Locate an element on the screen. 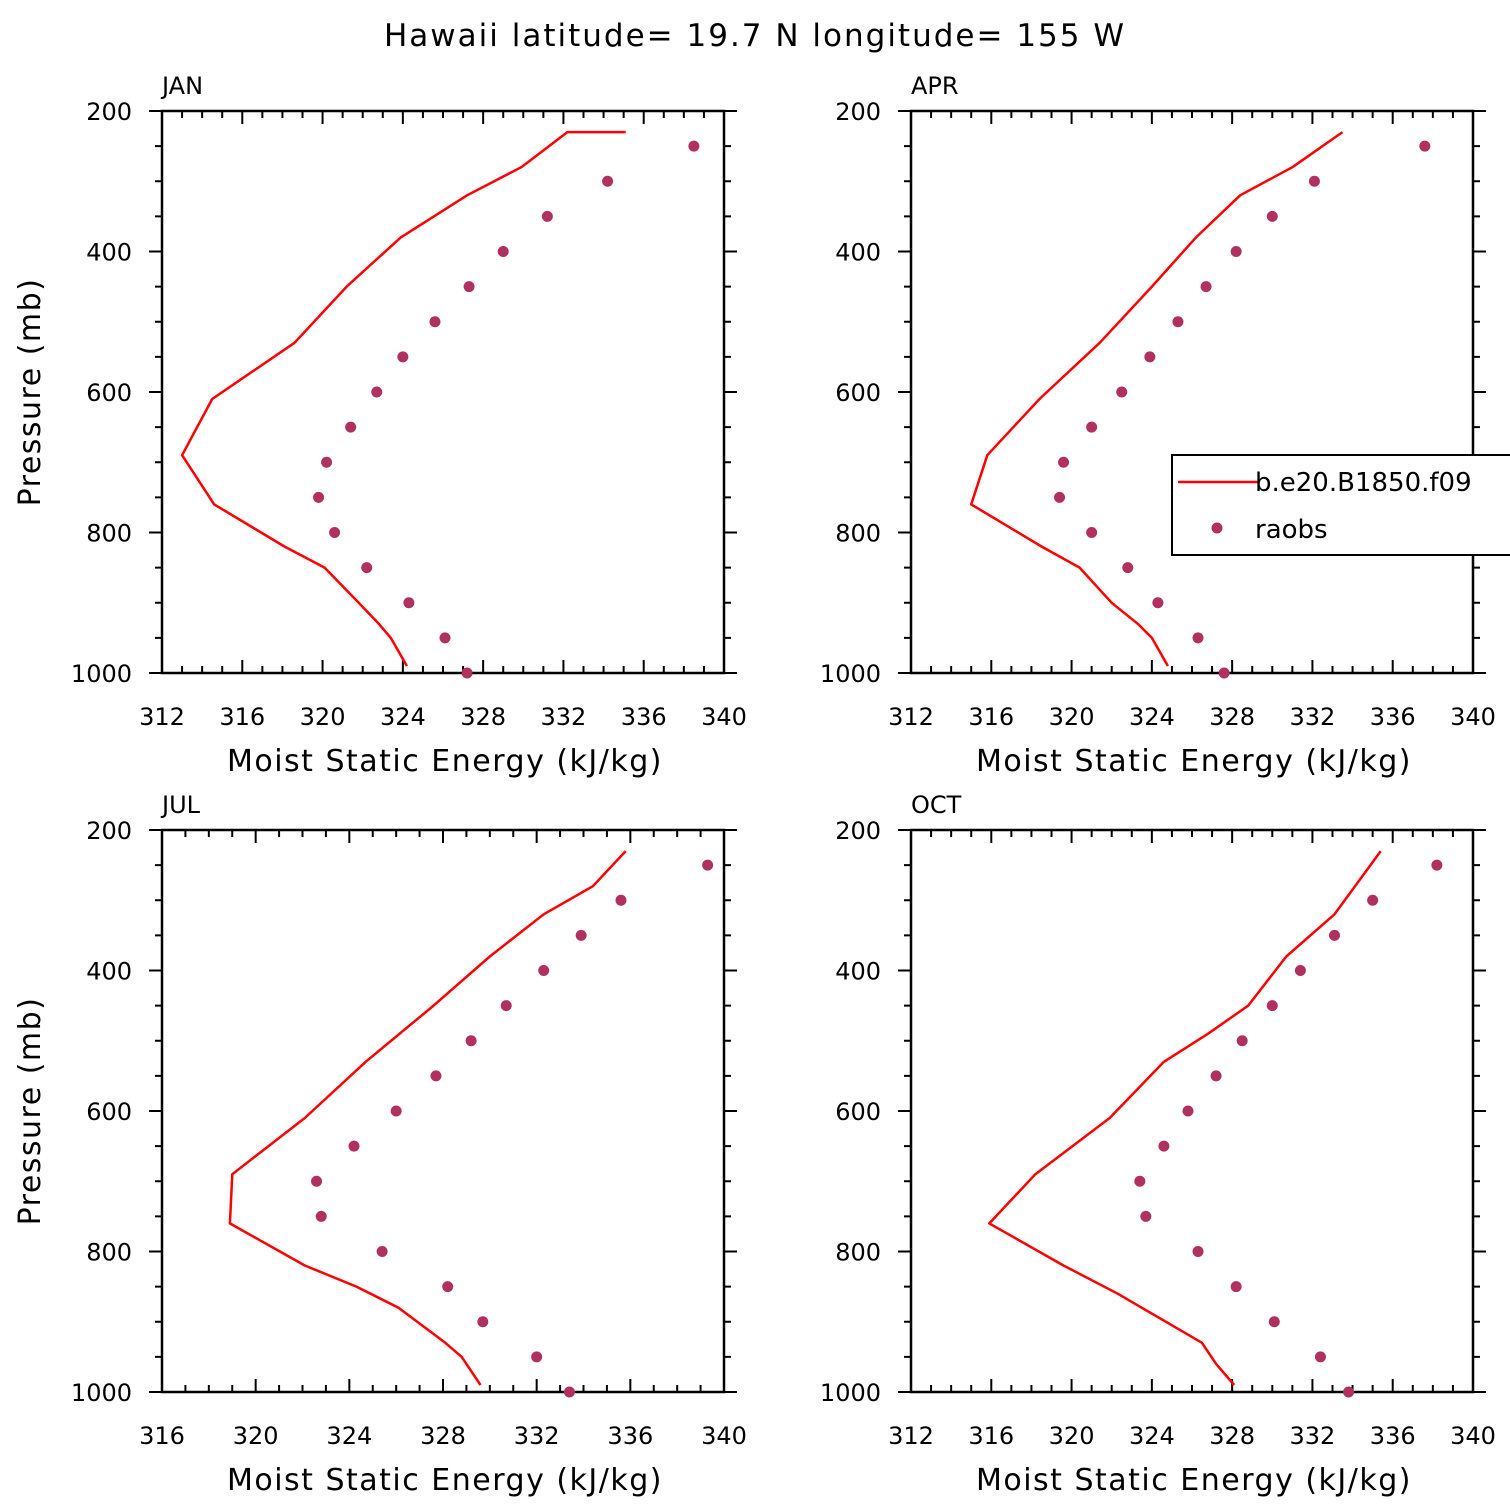 Image resolution: width=1510 pixels, height=1510 pixels. panel-title: JUL is located at coordinates (180, 805).